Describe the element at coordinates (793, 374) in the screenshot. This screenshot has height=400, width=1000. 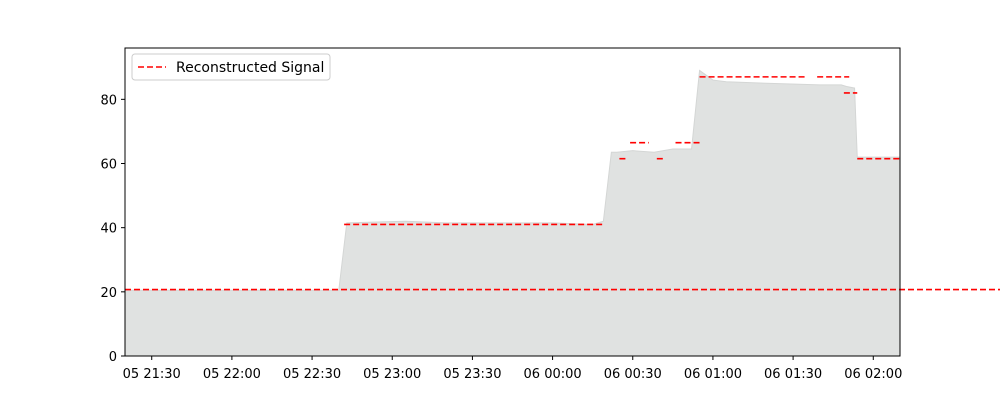
I see `x-tick-label: 06 01:30` at that location.